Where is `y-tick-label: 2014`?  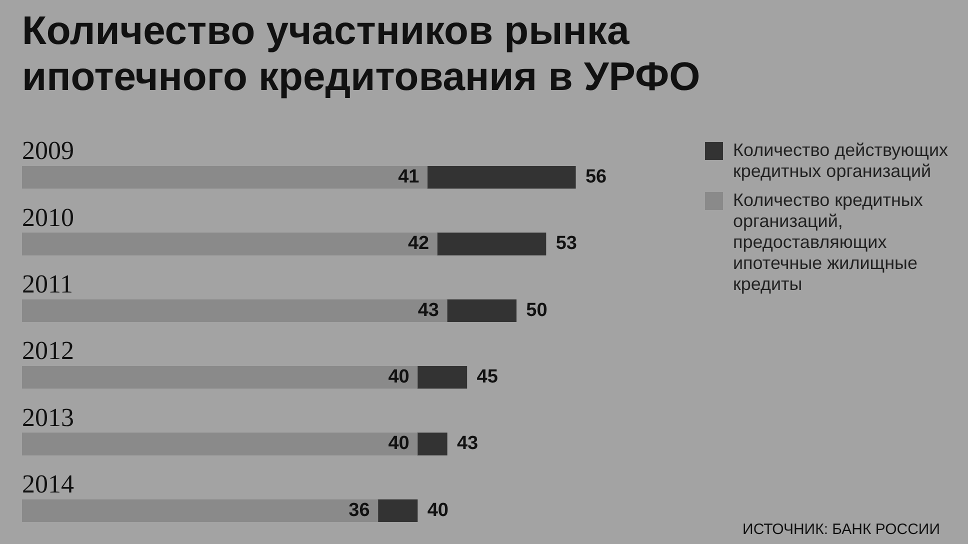
y-tick-label: 2014 is located at coordinates (48, 483).